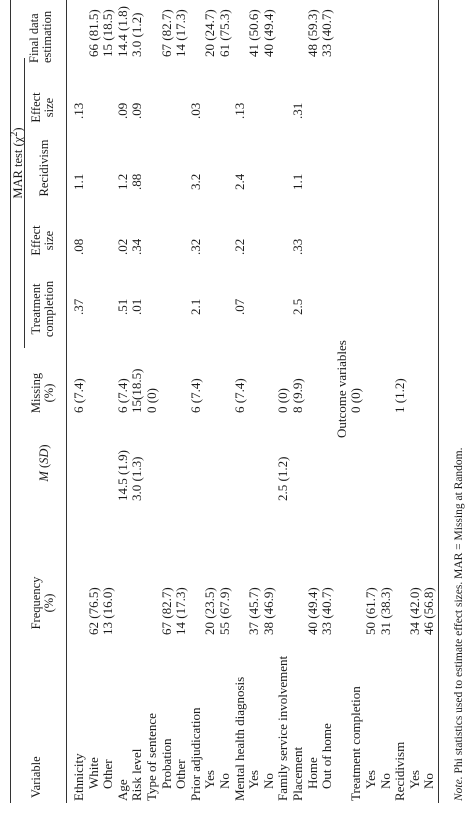 The width and height of the screenshot is (474, 823). I want to click on cell-es1: .34, so click(137, 246).